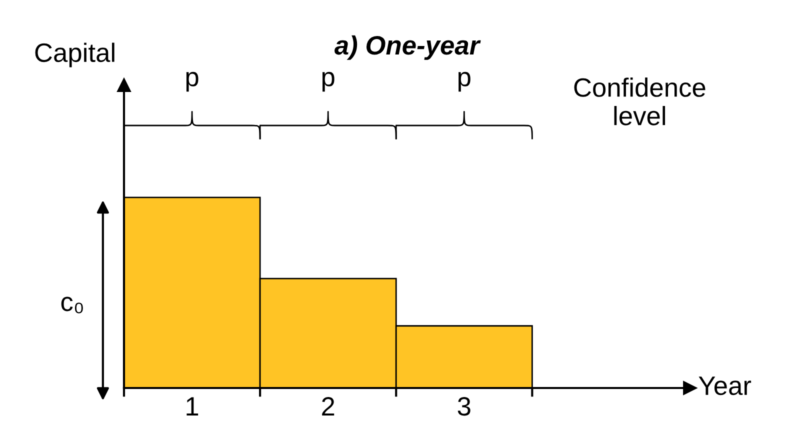  Describe the element at coordinates (74, 55) in the screenshot. I see `y-axis-title: Capital` at that location.